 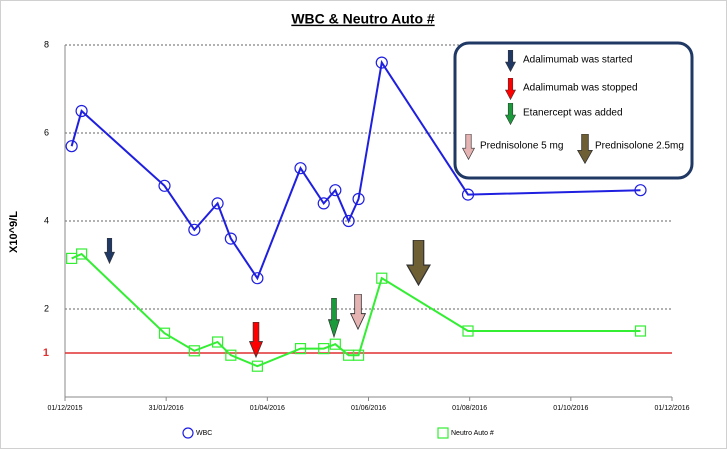 I want to click on annotation-text: Prednisolone 5 mg, so click(x=521, y=146).